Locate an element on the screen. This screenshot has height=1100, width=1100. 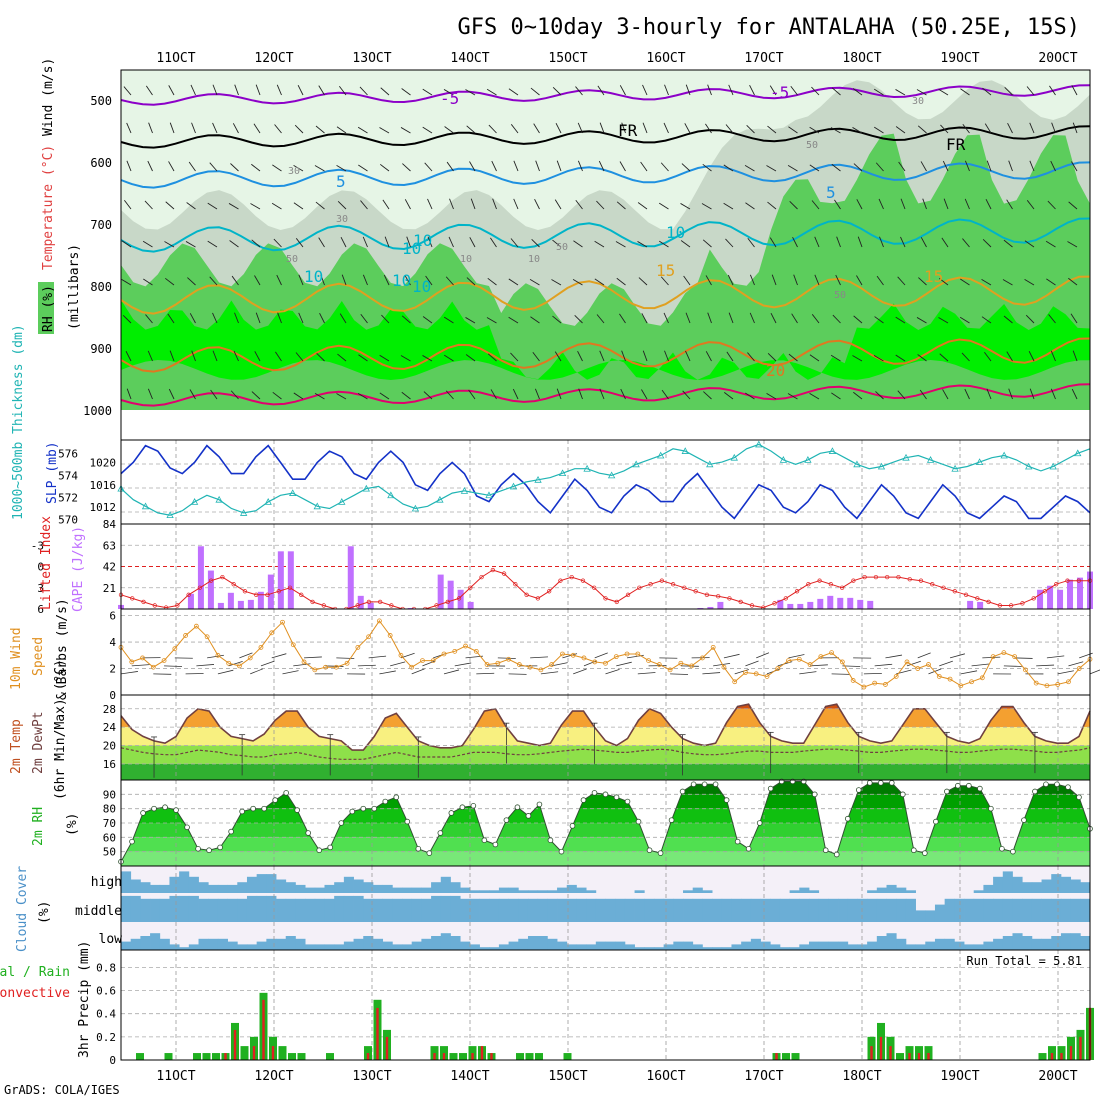
t2m-label-a: 2m Temp is located at coordinates (16, 746).